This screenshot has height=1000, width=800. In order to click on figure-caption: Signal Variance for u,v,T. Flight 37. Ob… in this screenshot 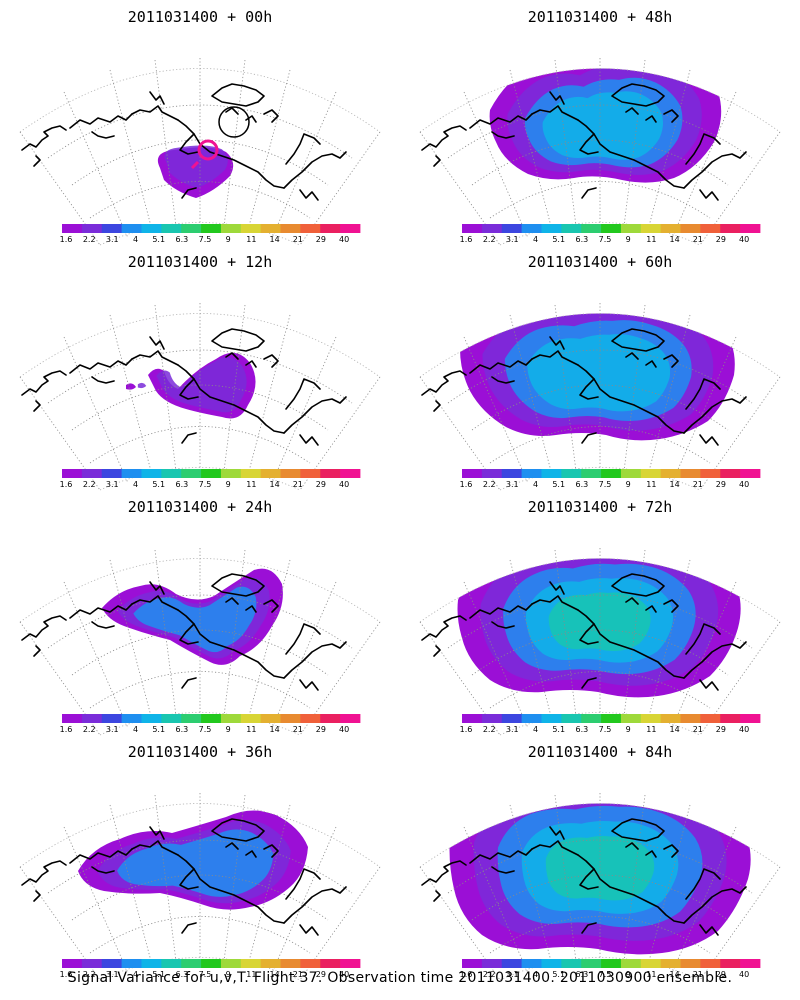, I will do `click(400, 978)`.